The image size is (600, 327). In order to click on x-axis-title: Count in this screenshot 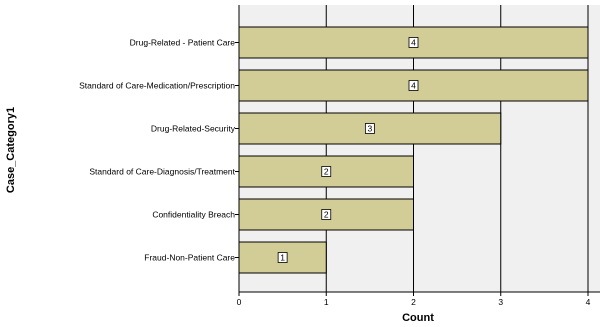, I will do `click(418, 318)`.